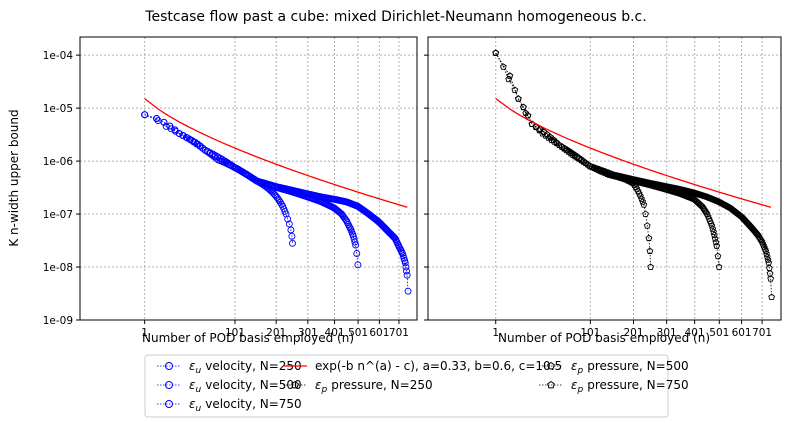  Describe the element at coordinates (199, 390) in the screenshot. I see `legend-subscript: u` at that location.